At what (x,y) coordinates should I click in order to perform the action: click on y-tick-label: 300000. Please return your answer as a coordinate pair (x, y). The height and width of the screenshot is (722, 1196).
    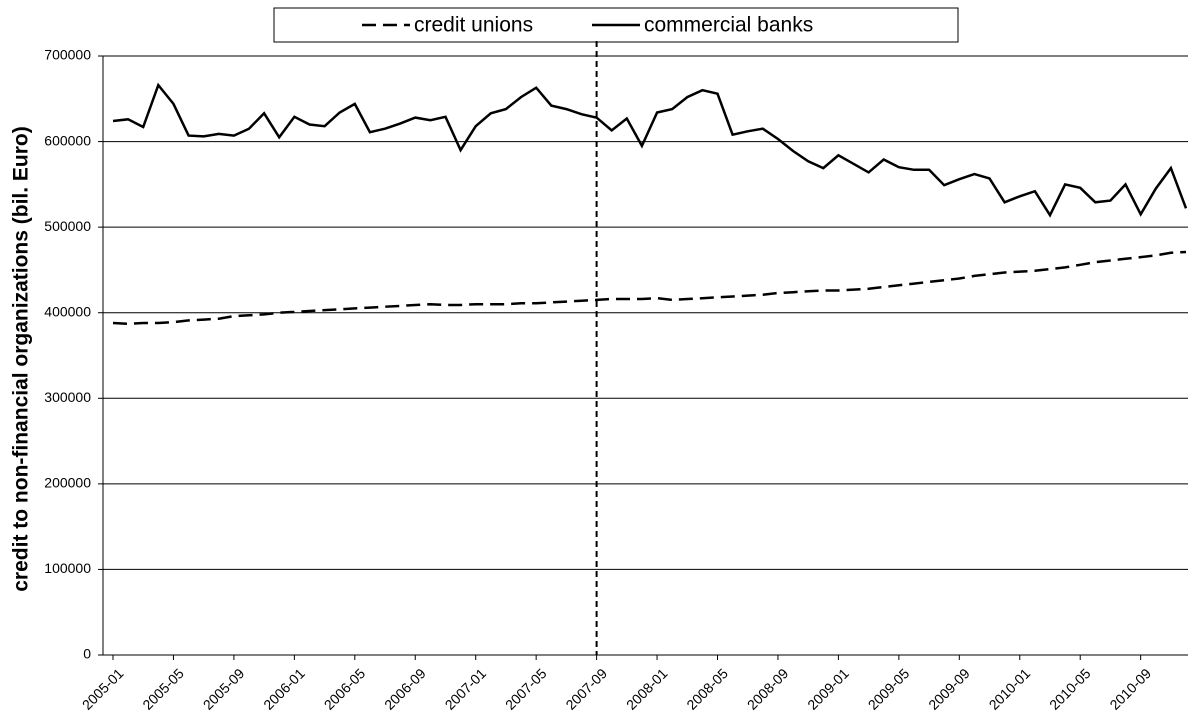
    Looking at the image, I should click on (67, 397).